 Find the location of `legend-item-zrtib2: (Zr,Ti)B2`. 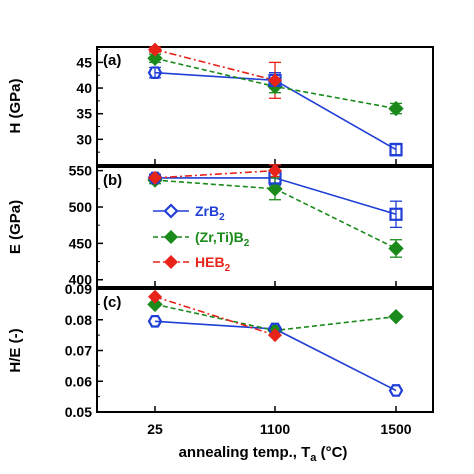

legend-item-zrtib2: (Zr,Ti)B2 is located at coordinates (201, 239).